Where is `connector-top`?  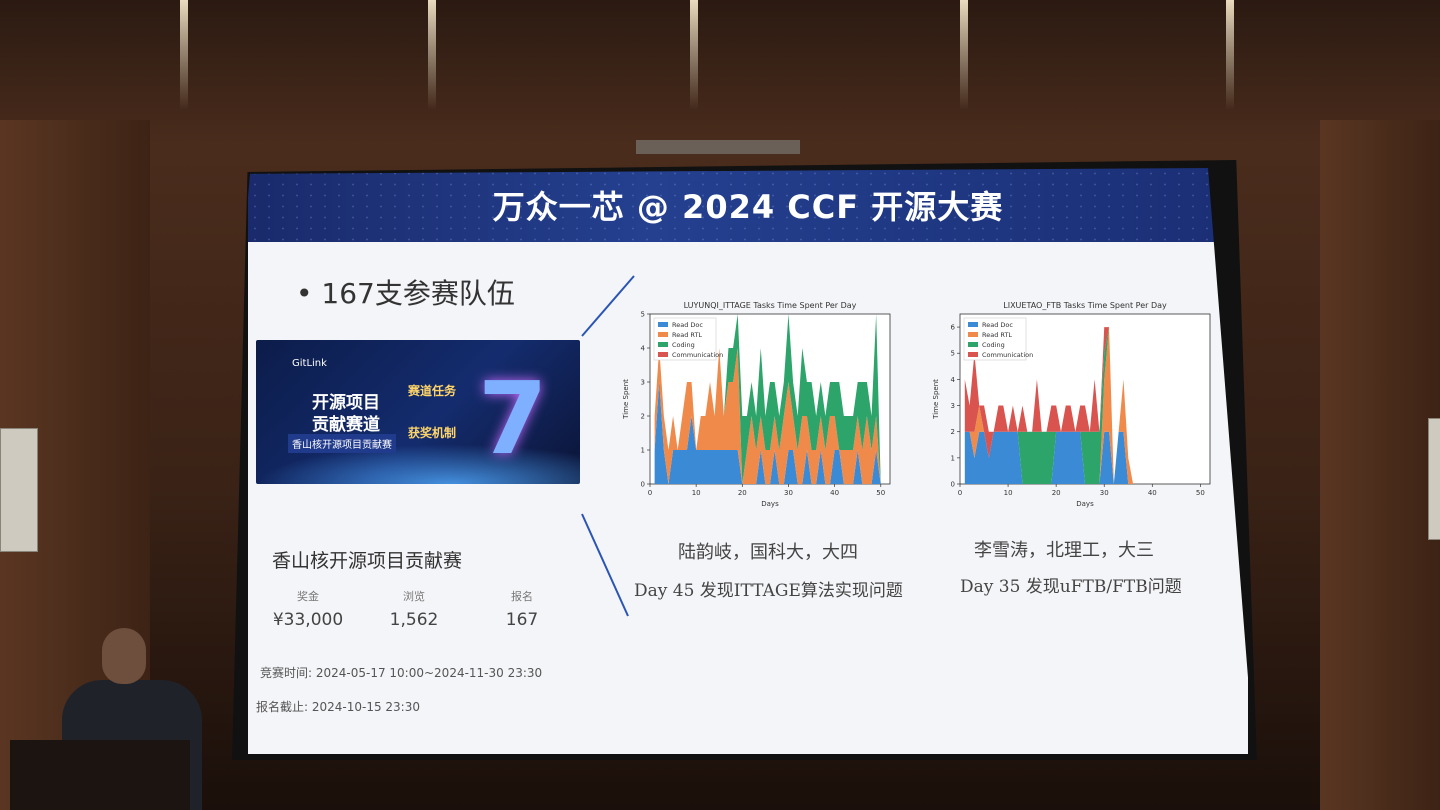 connector-top is located at coordinates (608, 306).